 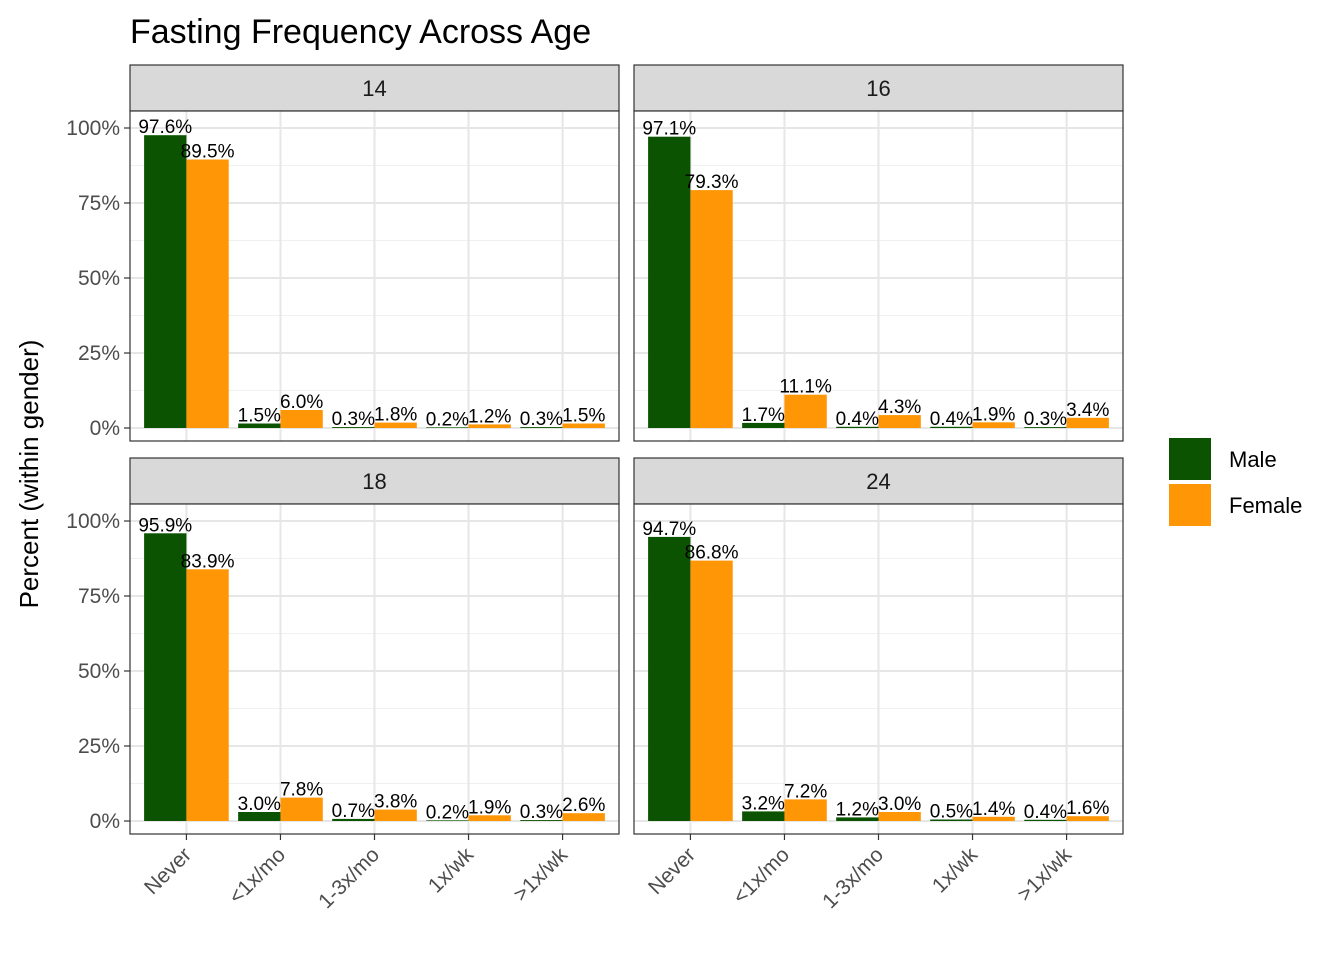 I want to click on bar-label: 1.7%, so click(x=763, y=415).